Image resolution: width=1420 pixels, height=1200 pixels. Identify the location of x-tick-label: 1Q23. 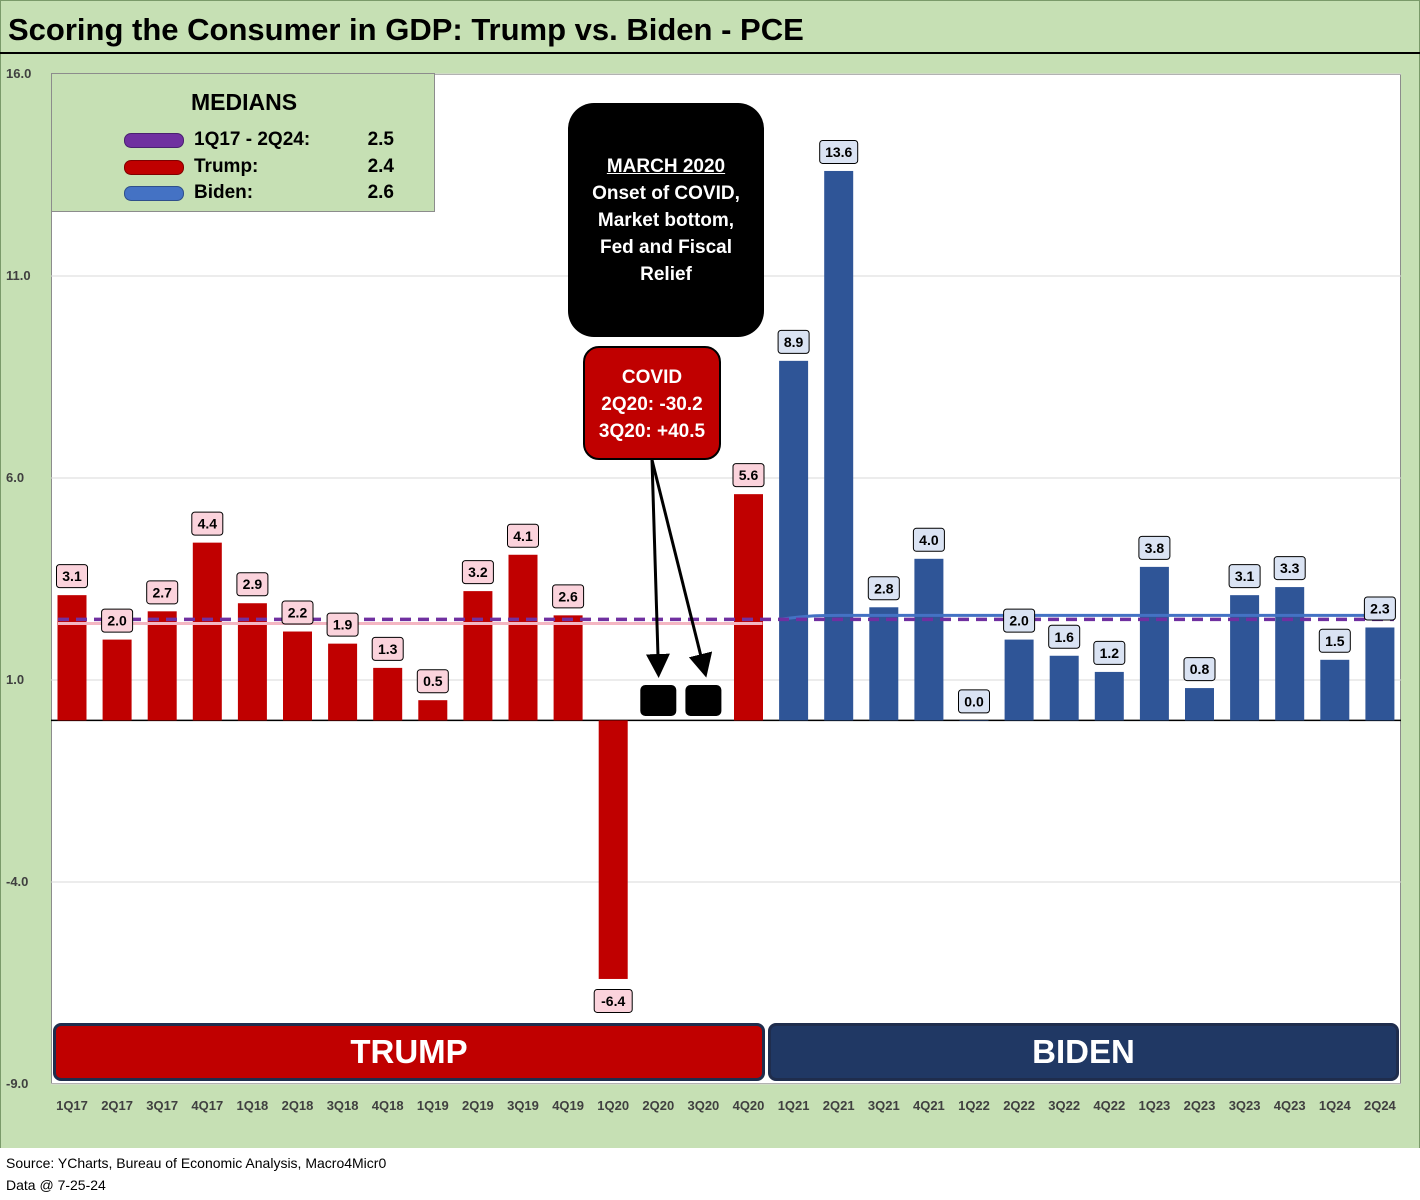
(1154, 1105).